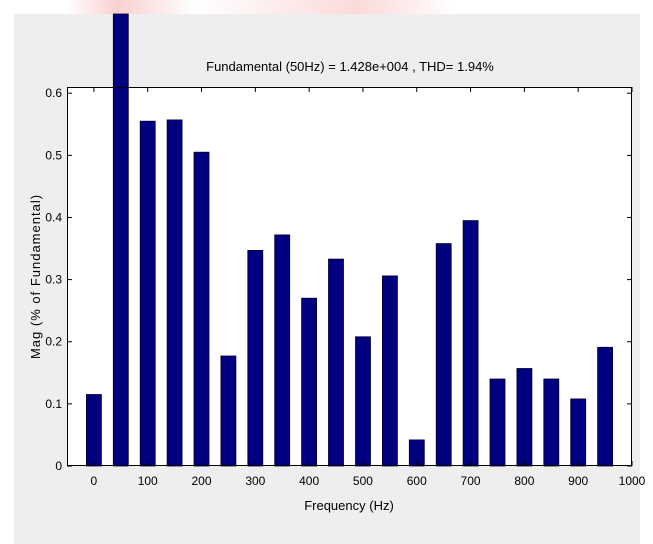 The height and width of the screenshot is (544, 653). I want to click on bar-150hz, so click(174, 293).